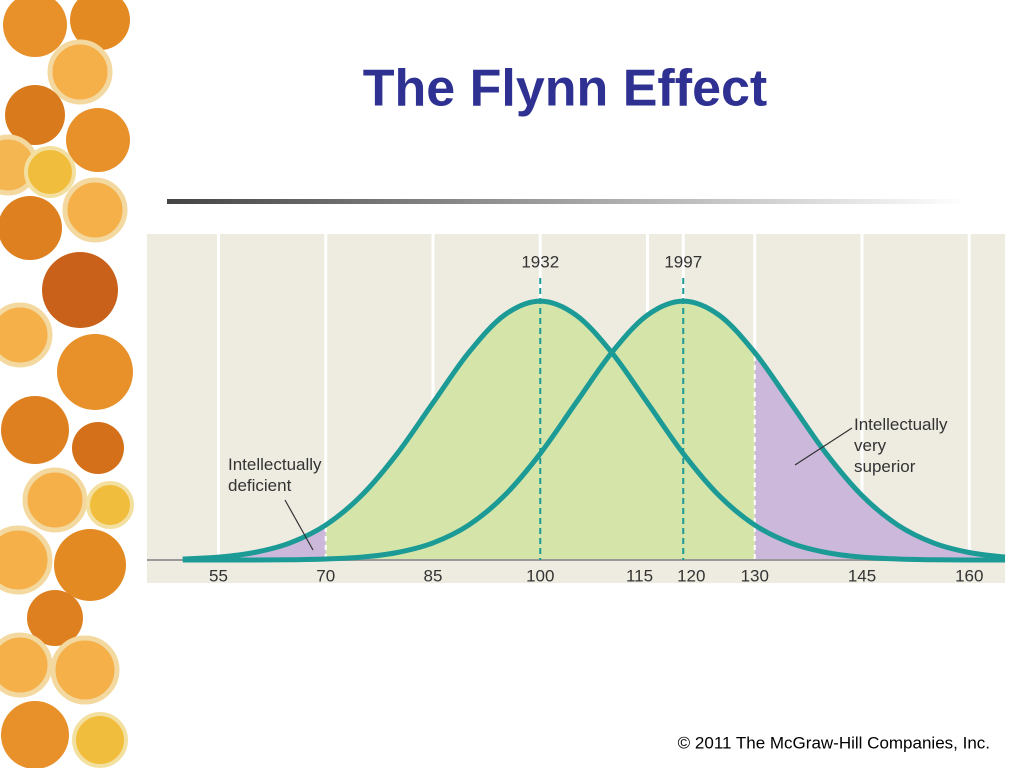 The image size is (1024, 768). Describe the element at coordinates (275, 475) in the screenshot. I see `annotation: Intellectually deficient` at that location.